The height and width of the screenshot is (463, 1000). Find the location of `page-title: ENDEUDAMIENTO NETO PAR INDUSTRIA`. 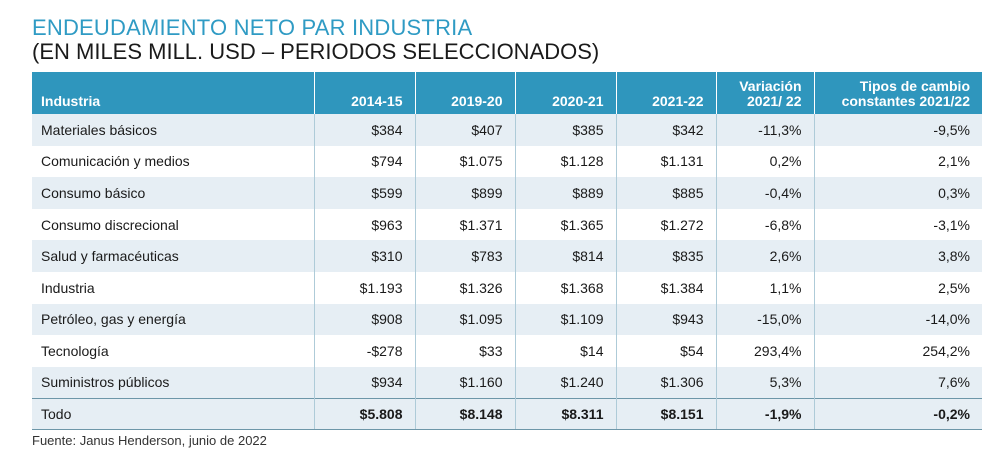

page-title: ENDEUDAMIENTO NETO PAR INDUSTRIA is located at coordinates (252, 27).